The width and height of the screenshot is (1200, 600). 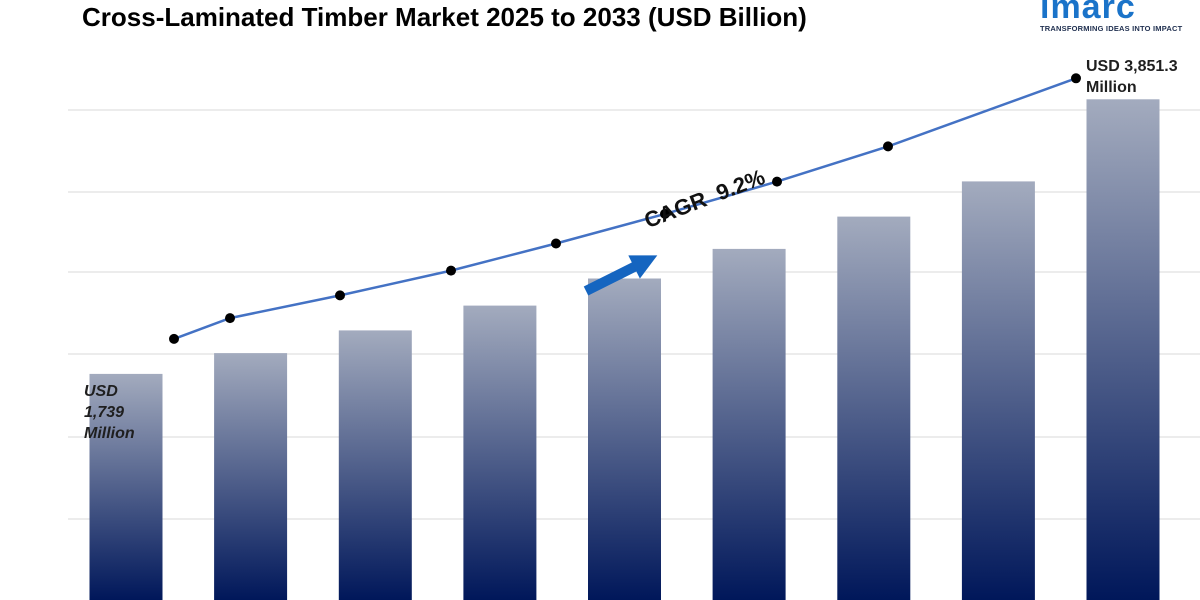 I want to click on end-value-label: USD 3,851.3 Million, so click(x=1132, y=77).